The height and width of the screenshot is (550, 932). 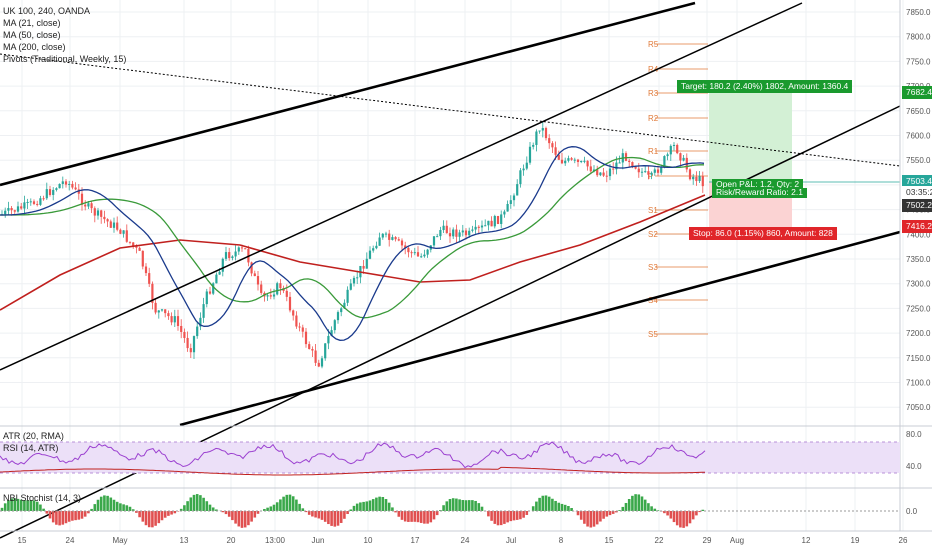 What do you see at coordinates (759, 193) in the screenshot?
I see `rr-label: Risk/Reward Ratio: 2.1` at bounding box center [759, 193].